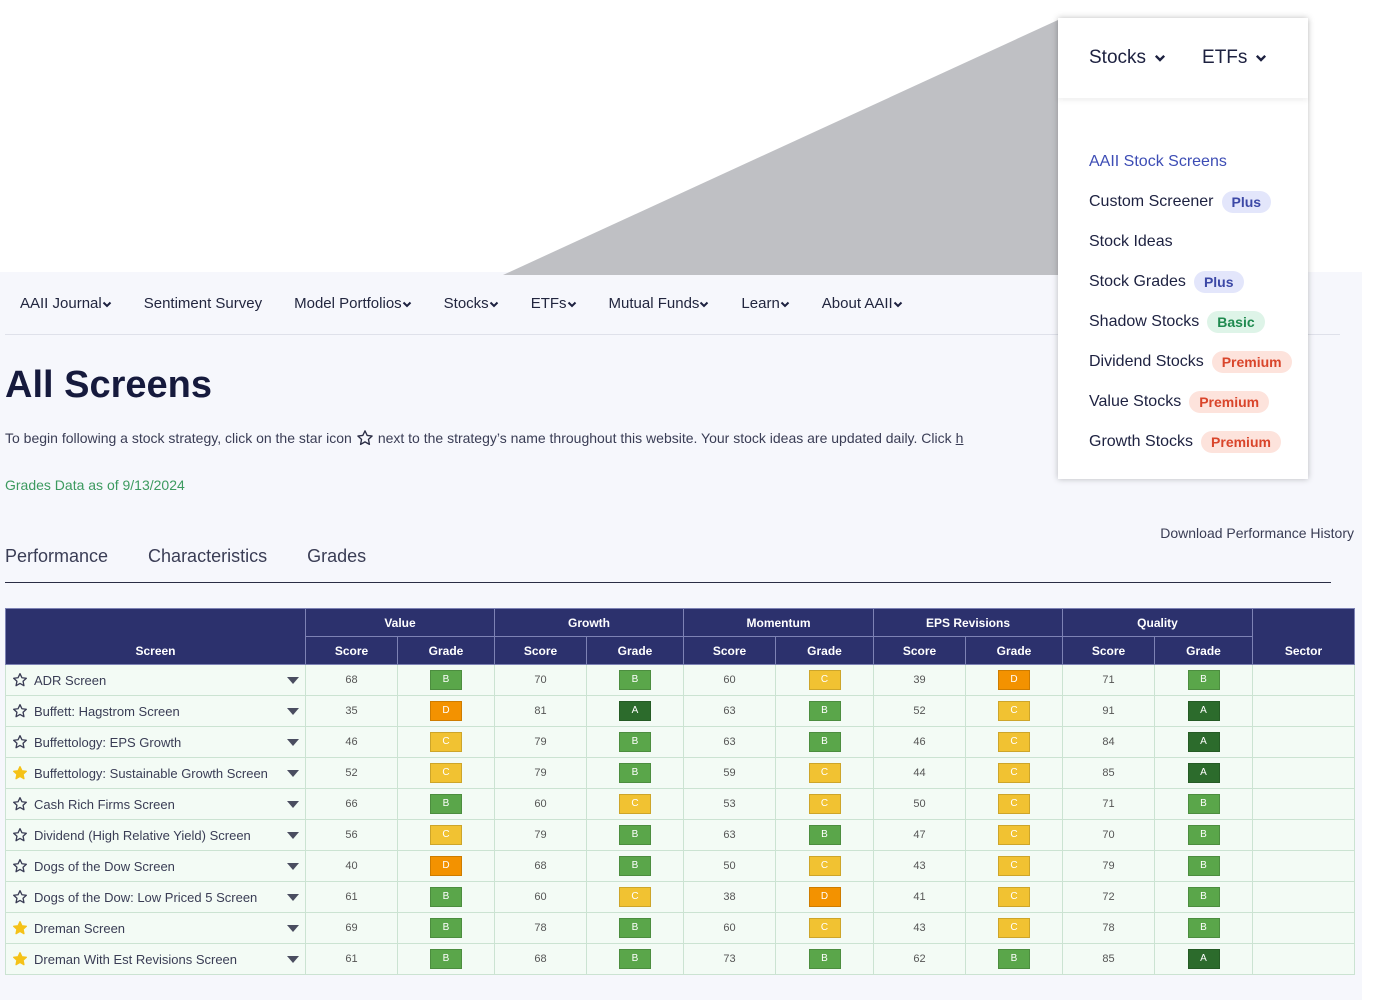  What do you see at coordinates (729, 680) in the screenshot?
I see `score-cell: 60` at bounding box center [729, 680].